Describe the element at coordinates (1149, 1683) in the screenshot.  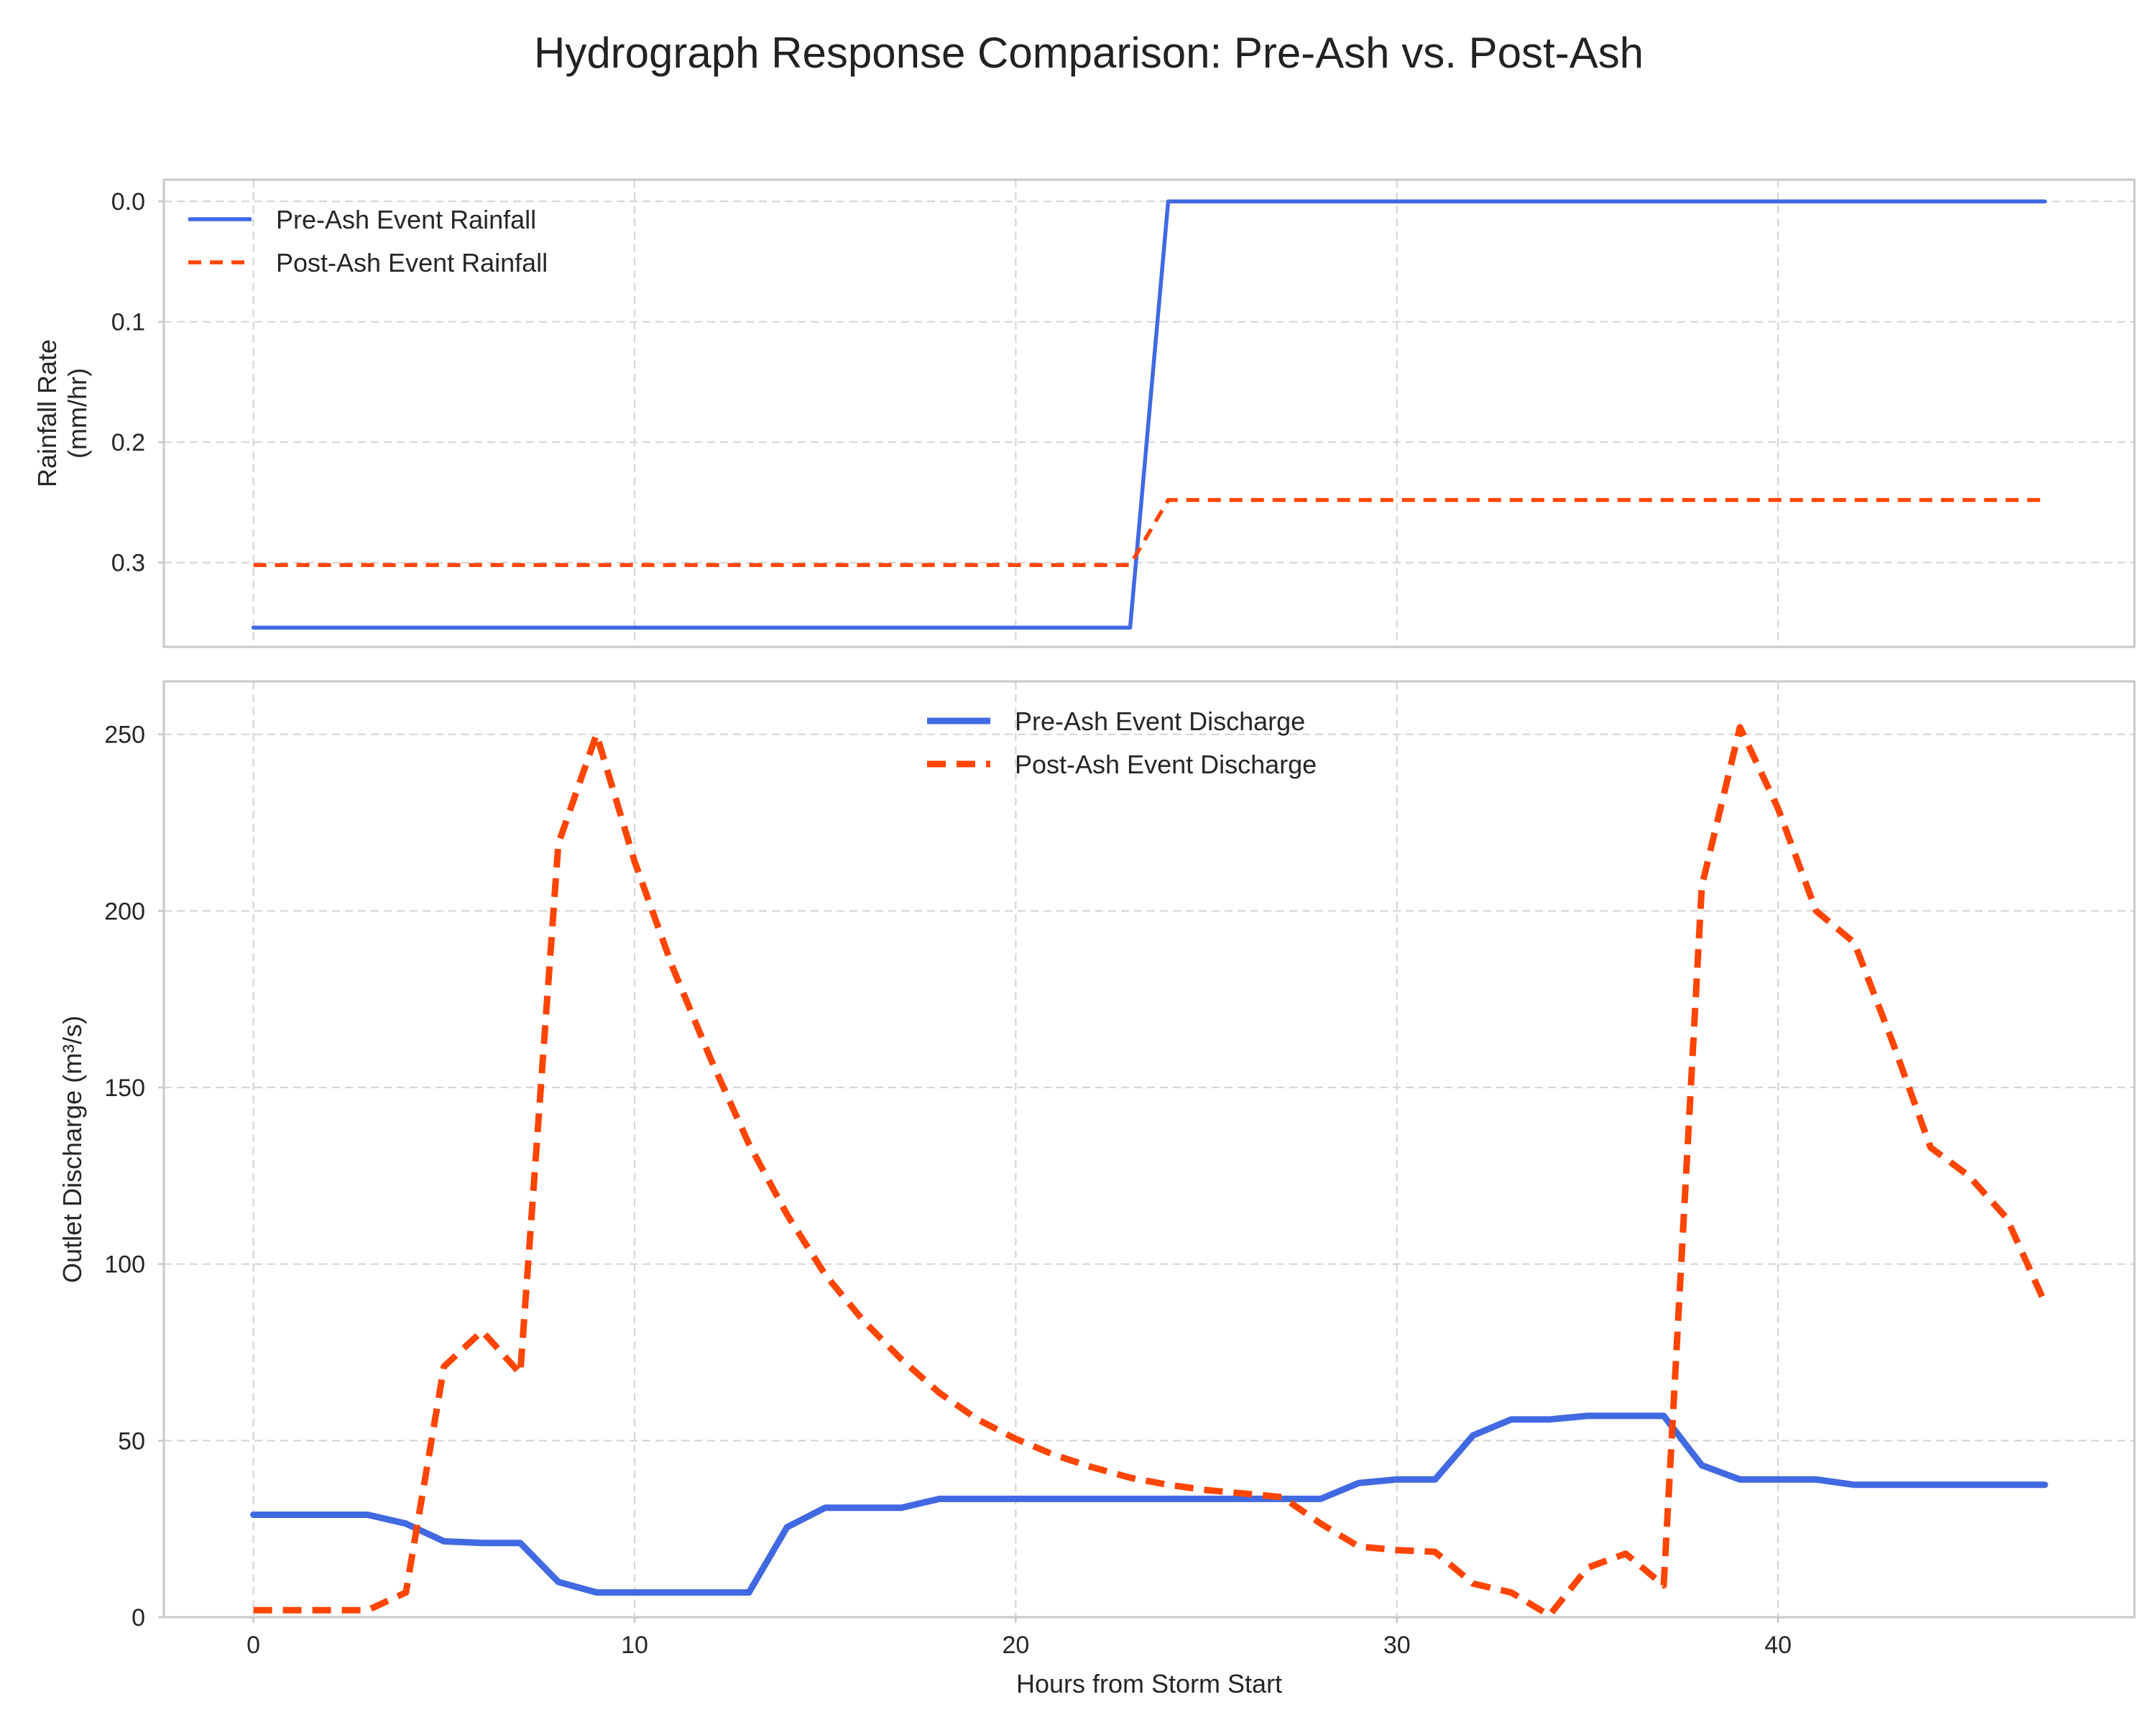
I see `x-axis-label: Hours from Storm Start` at that location.